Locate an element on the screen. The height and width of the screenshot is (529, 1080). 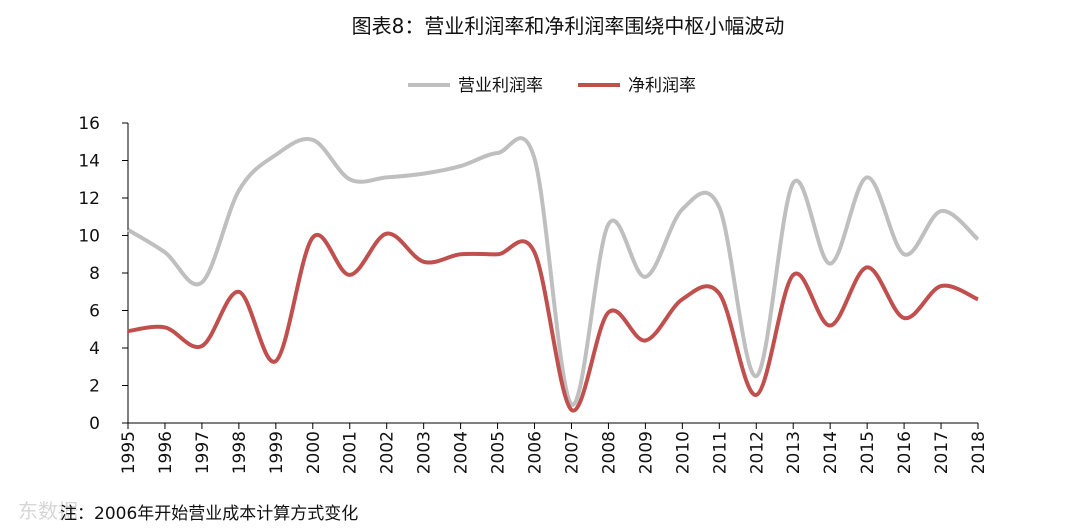
x-tick-label: 2004 is located at coordinates (462, 452).